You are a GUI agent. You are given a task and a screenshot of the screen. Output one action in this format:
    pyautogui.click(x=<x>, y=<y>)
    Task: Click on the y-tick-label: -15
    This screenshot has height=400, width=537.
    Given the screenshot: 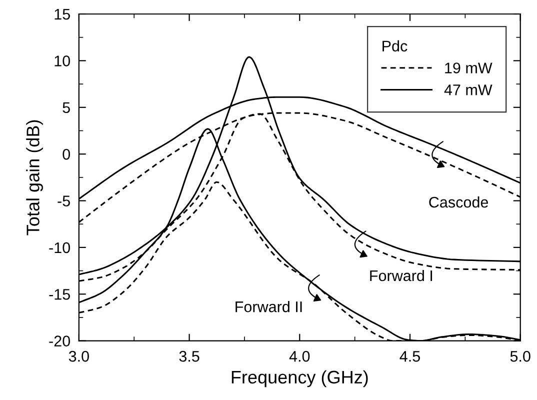 What is the action you would take?
    pyautogui.click(x=59, y=294)
    